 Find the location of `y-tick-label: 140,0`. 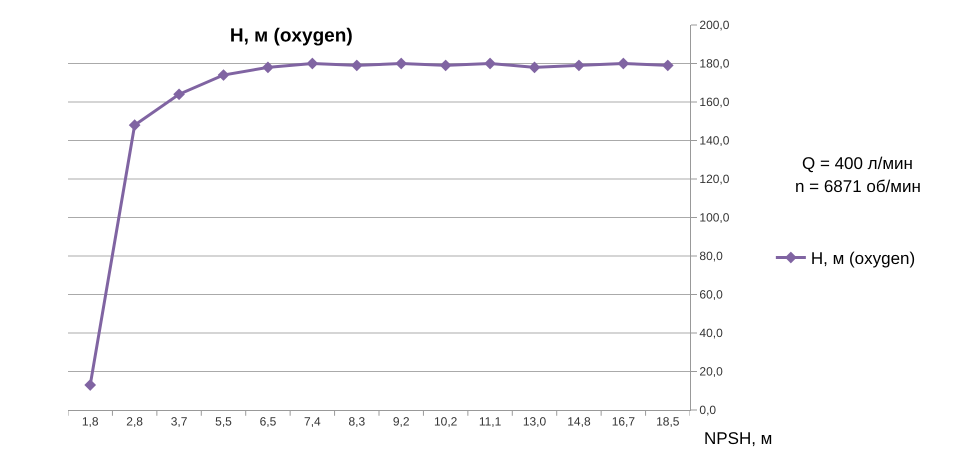

y-tick-label: 140,0 is located at coordinates (714, 141).